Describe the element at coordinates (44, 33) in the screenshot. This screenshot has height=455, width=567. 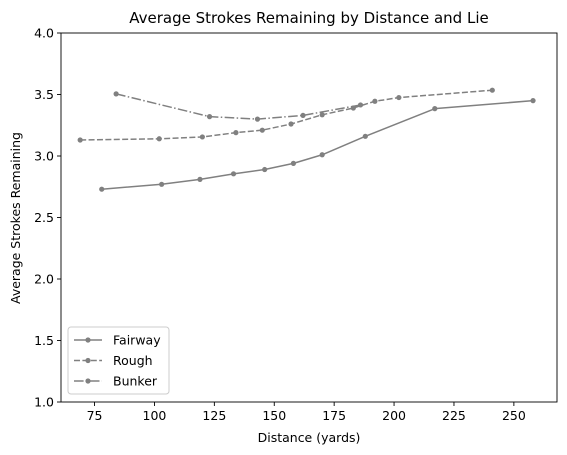
I see `y-tick-label: 4.0` at that location.